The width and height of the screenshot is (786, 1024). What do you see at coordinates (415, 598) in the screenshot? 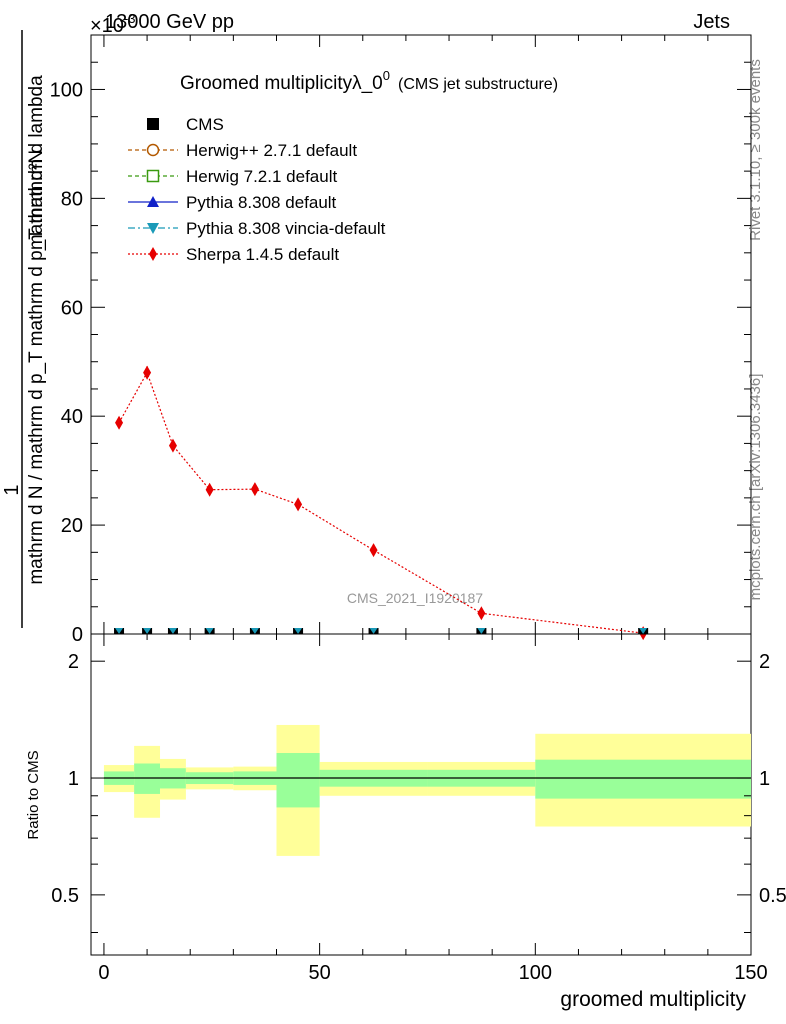
I see `watermark: CMS_2021_I1920187` at bounding box center [415, 598].